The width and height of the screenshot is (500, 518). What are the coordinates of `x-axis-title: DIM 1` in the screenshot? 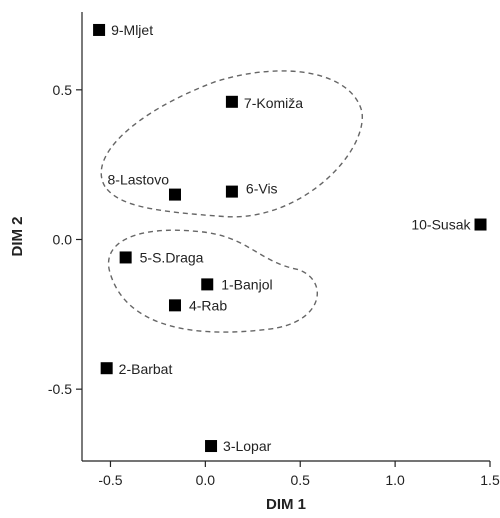 It's located at (286, 504).